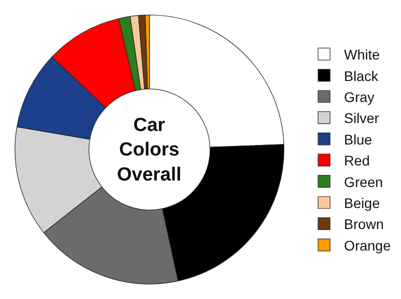  I want to click on legend-label: Black, so click(362, 76).